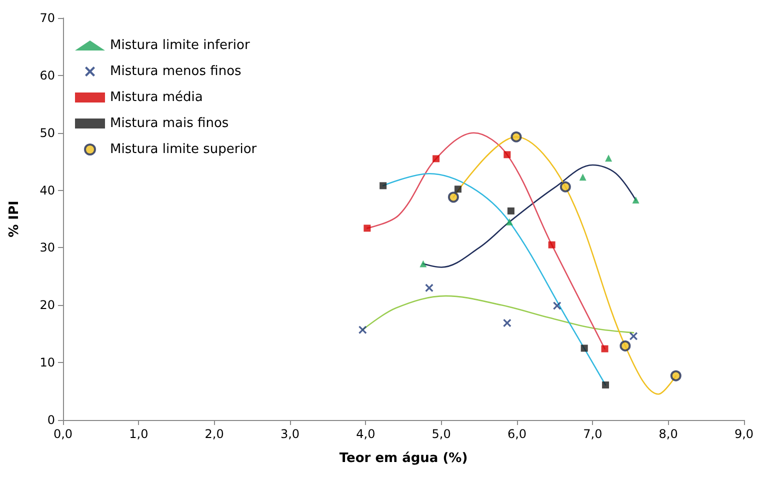 The height and width of the screenshot is (481, 772). What do you see at coordinates (290, 434) in the screenshot?
I see `x-tick-label: 3,0` at bounding box center [290, 434].